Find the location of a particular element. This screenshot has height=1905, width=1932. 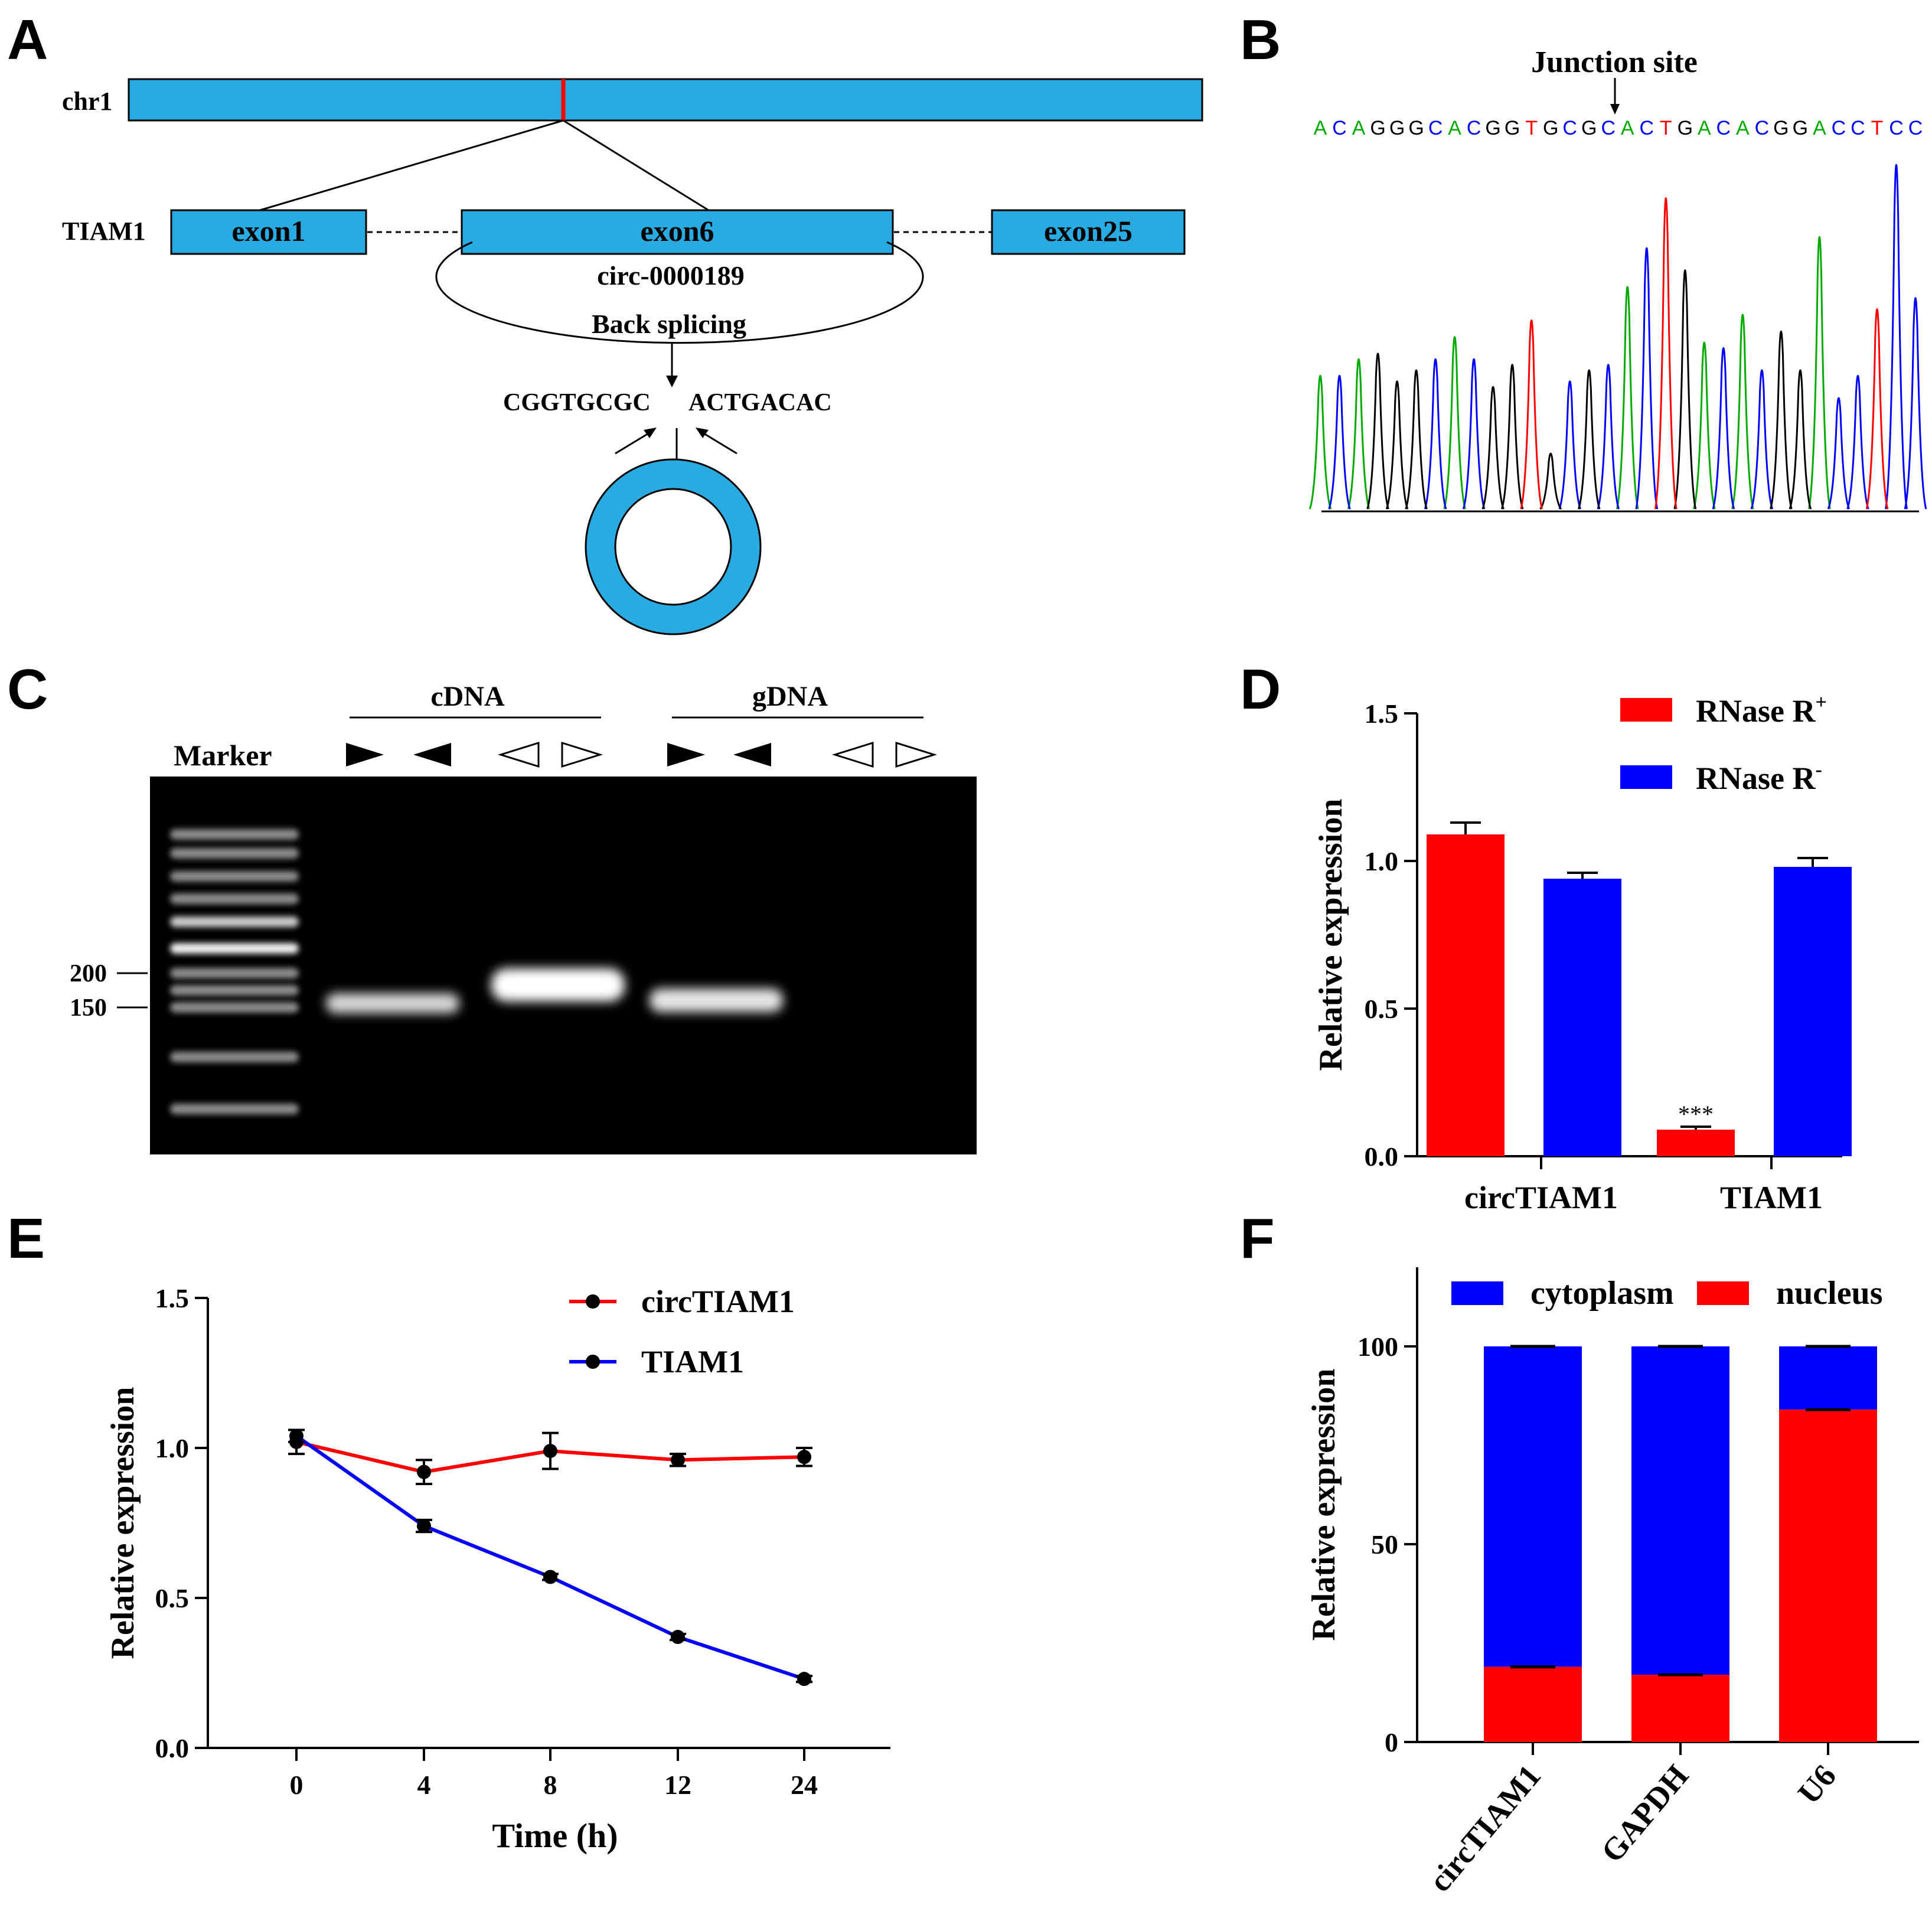

bar-cytoplasm is located at coordinates (1680, 1510).